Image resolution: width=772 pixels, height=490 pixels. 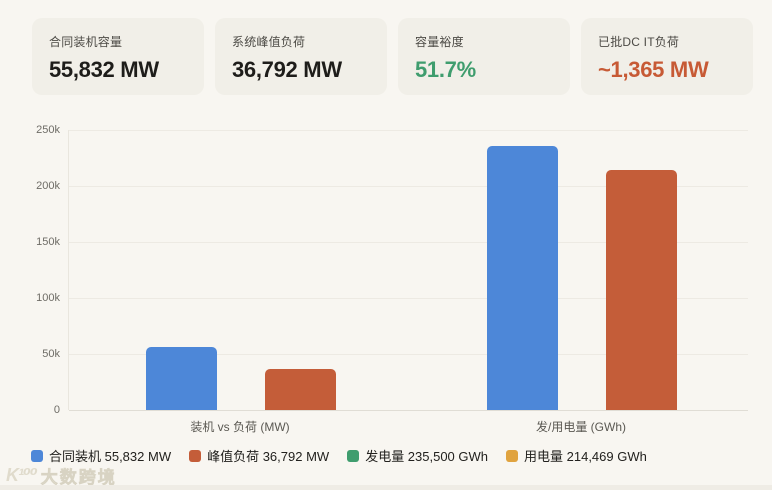 What do you see at coordinates (522, 278) in the screenshot?
I see `bar-发电量` at bounding box center [522, 278].